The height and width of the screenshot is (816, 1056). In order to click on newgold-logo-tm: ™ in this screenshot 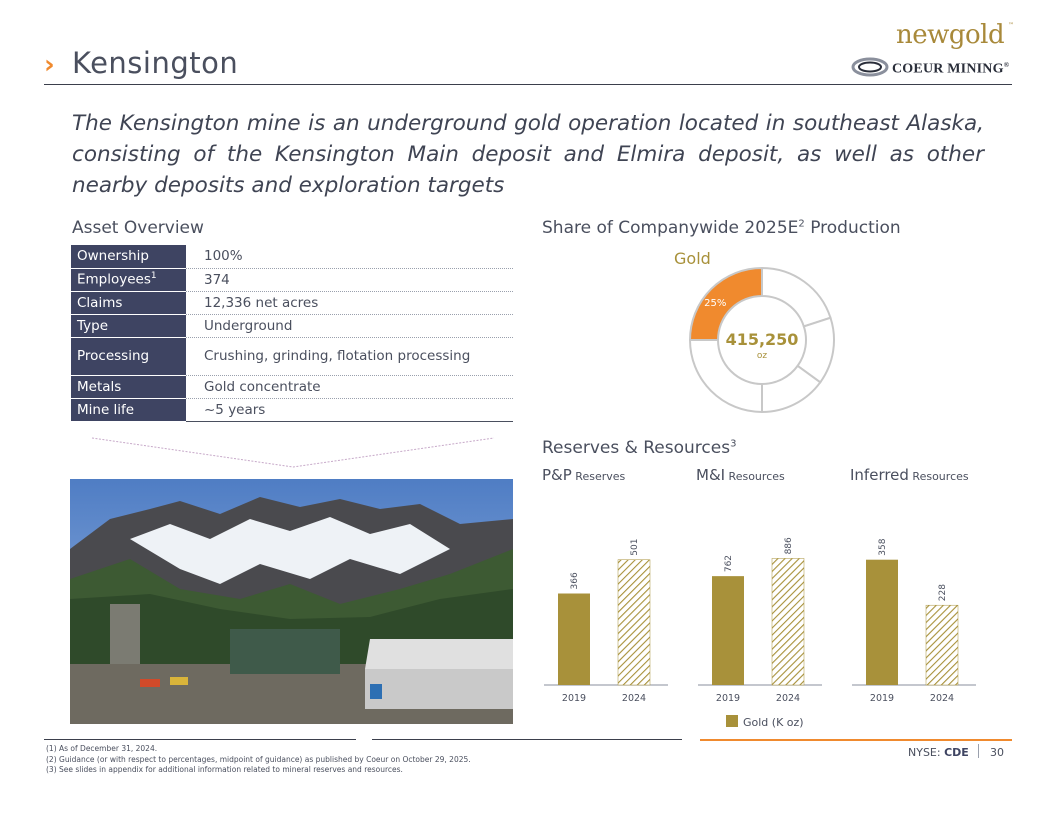, I will do `click(1011, 25)`.